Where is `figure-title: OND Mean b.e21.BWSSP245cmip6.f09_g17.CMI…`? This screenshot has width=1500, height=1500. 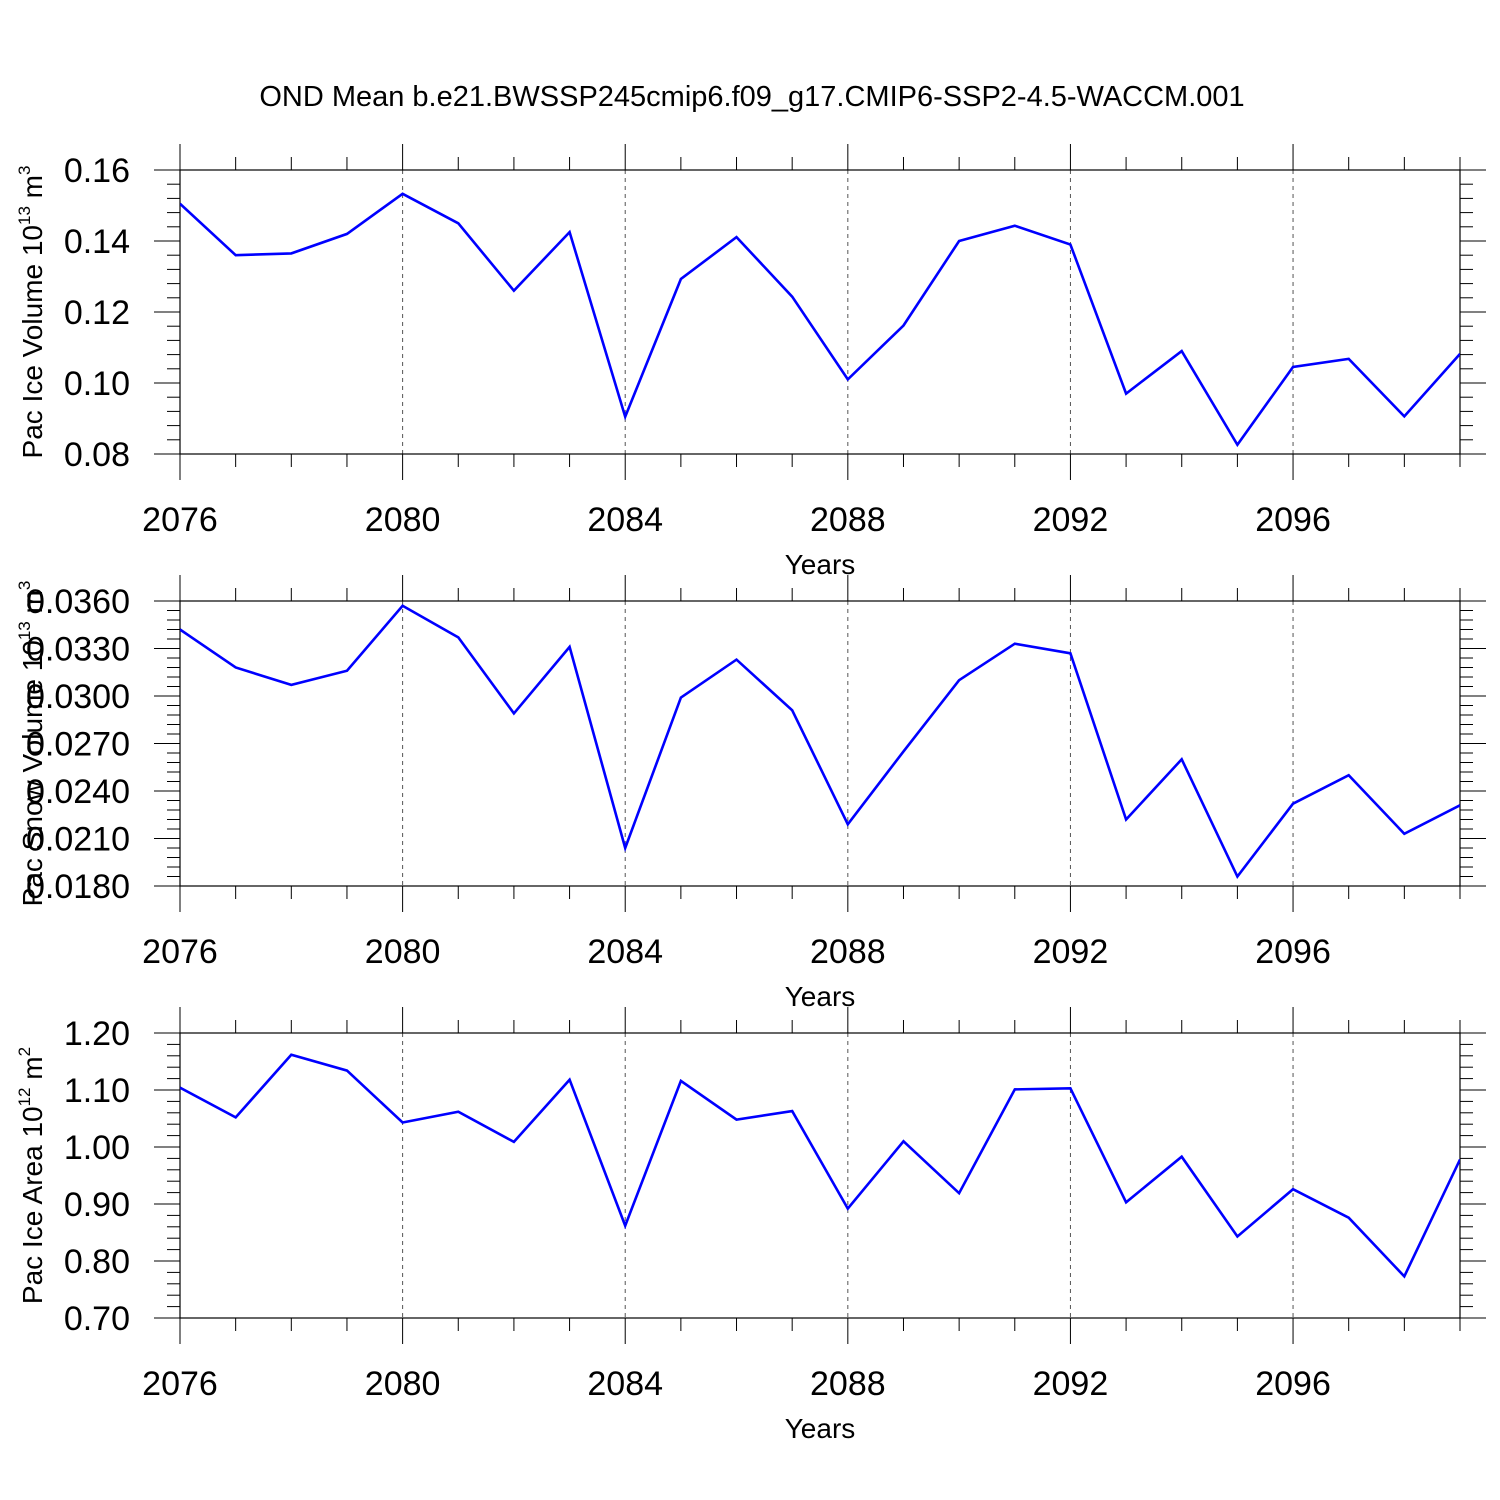
figure-title: OND Mean b.e21.BWSSP245cmip6.f09_g17.CMI… is located at coordinates (751, 97).